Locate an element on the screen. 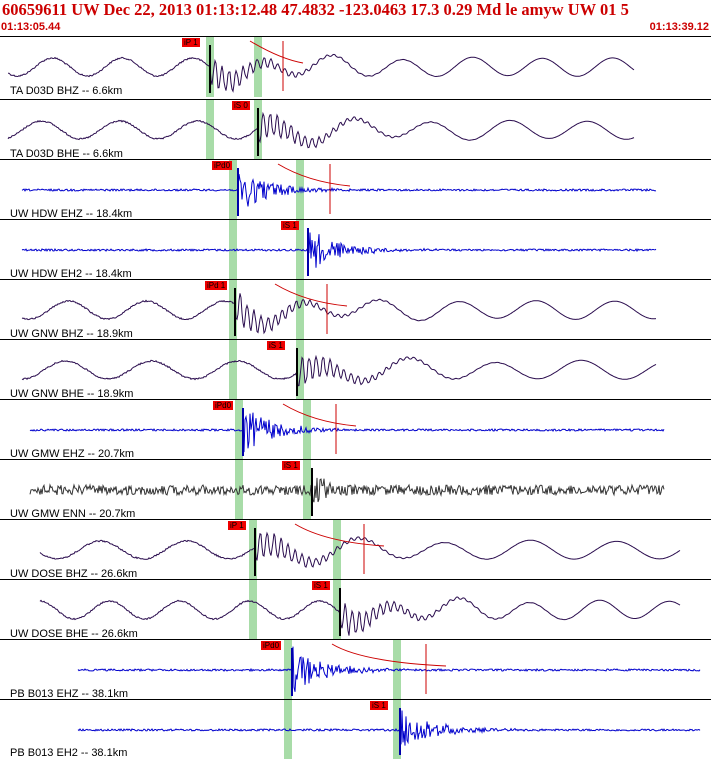  station-label: UW GNW BHZ -- 18.9km is located at coordinates (71, 334).